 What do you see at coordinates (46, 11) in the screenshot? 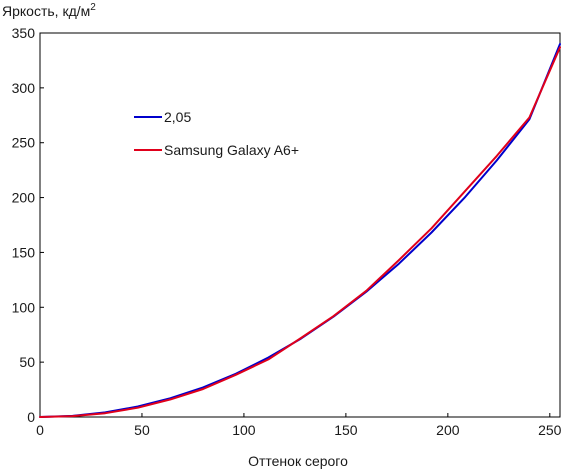
I see `y-axis-title-text: Яркость, кд/м` at bounding box center [46, 11].